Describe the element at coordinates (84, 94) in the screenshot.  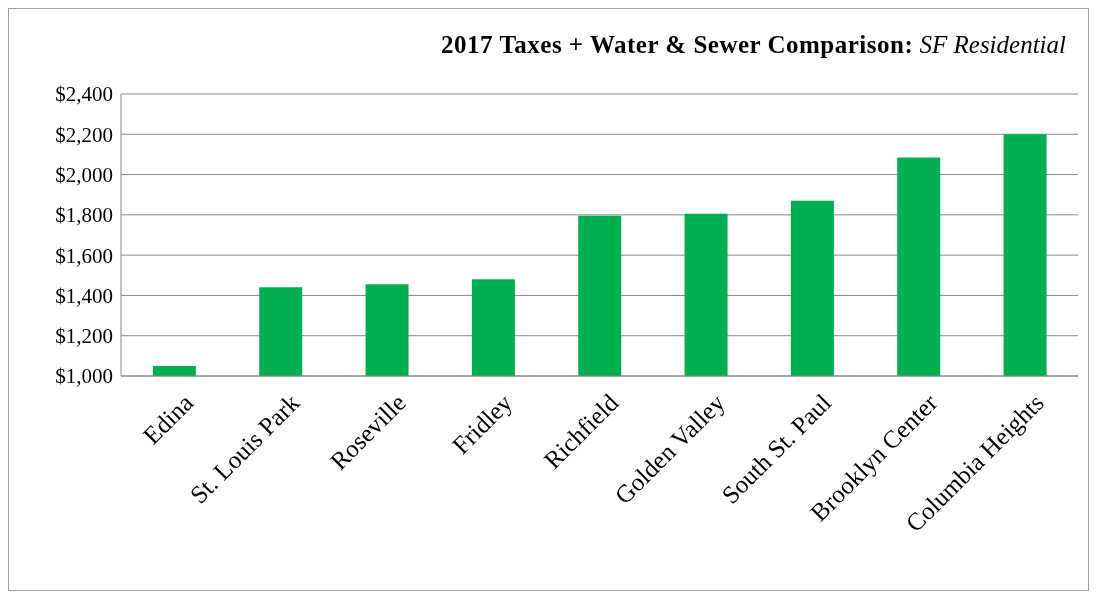
I see `y-tick-label: $2,400` at that location.